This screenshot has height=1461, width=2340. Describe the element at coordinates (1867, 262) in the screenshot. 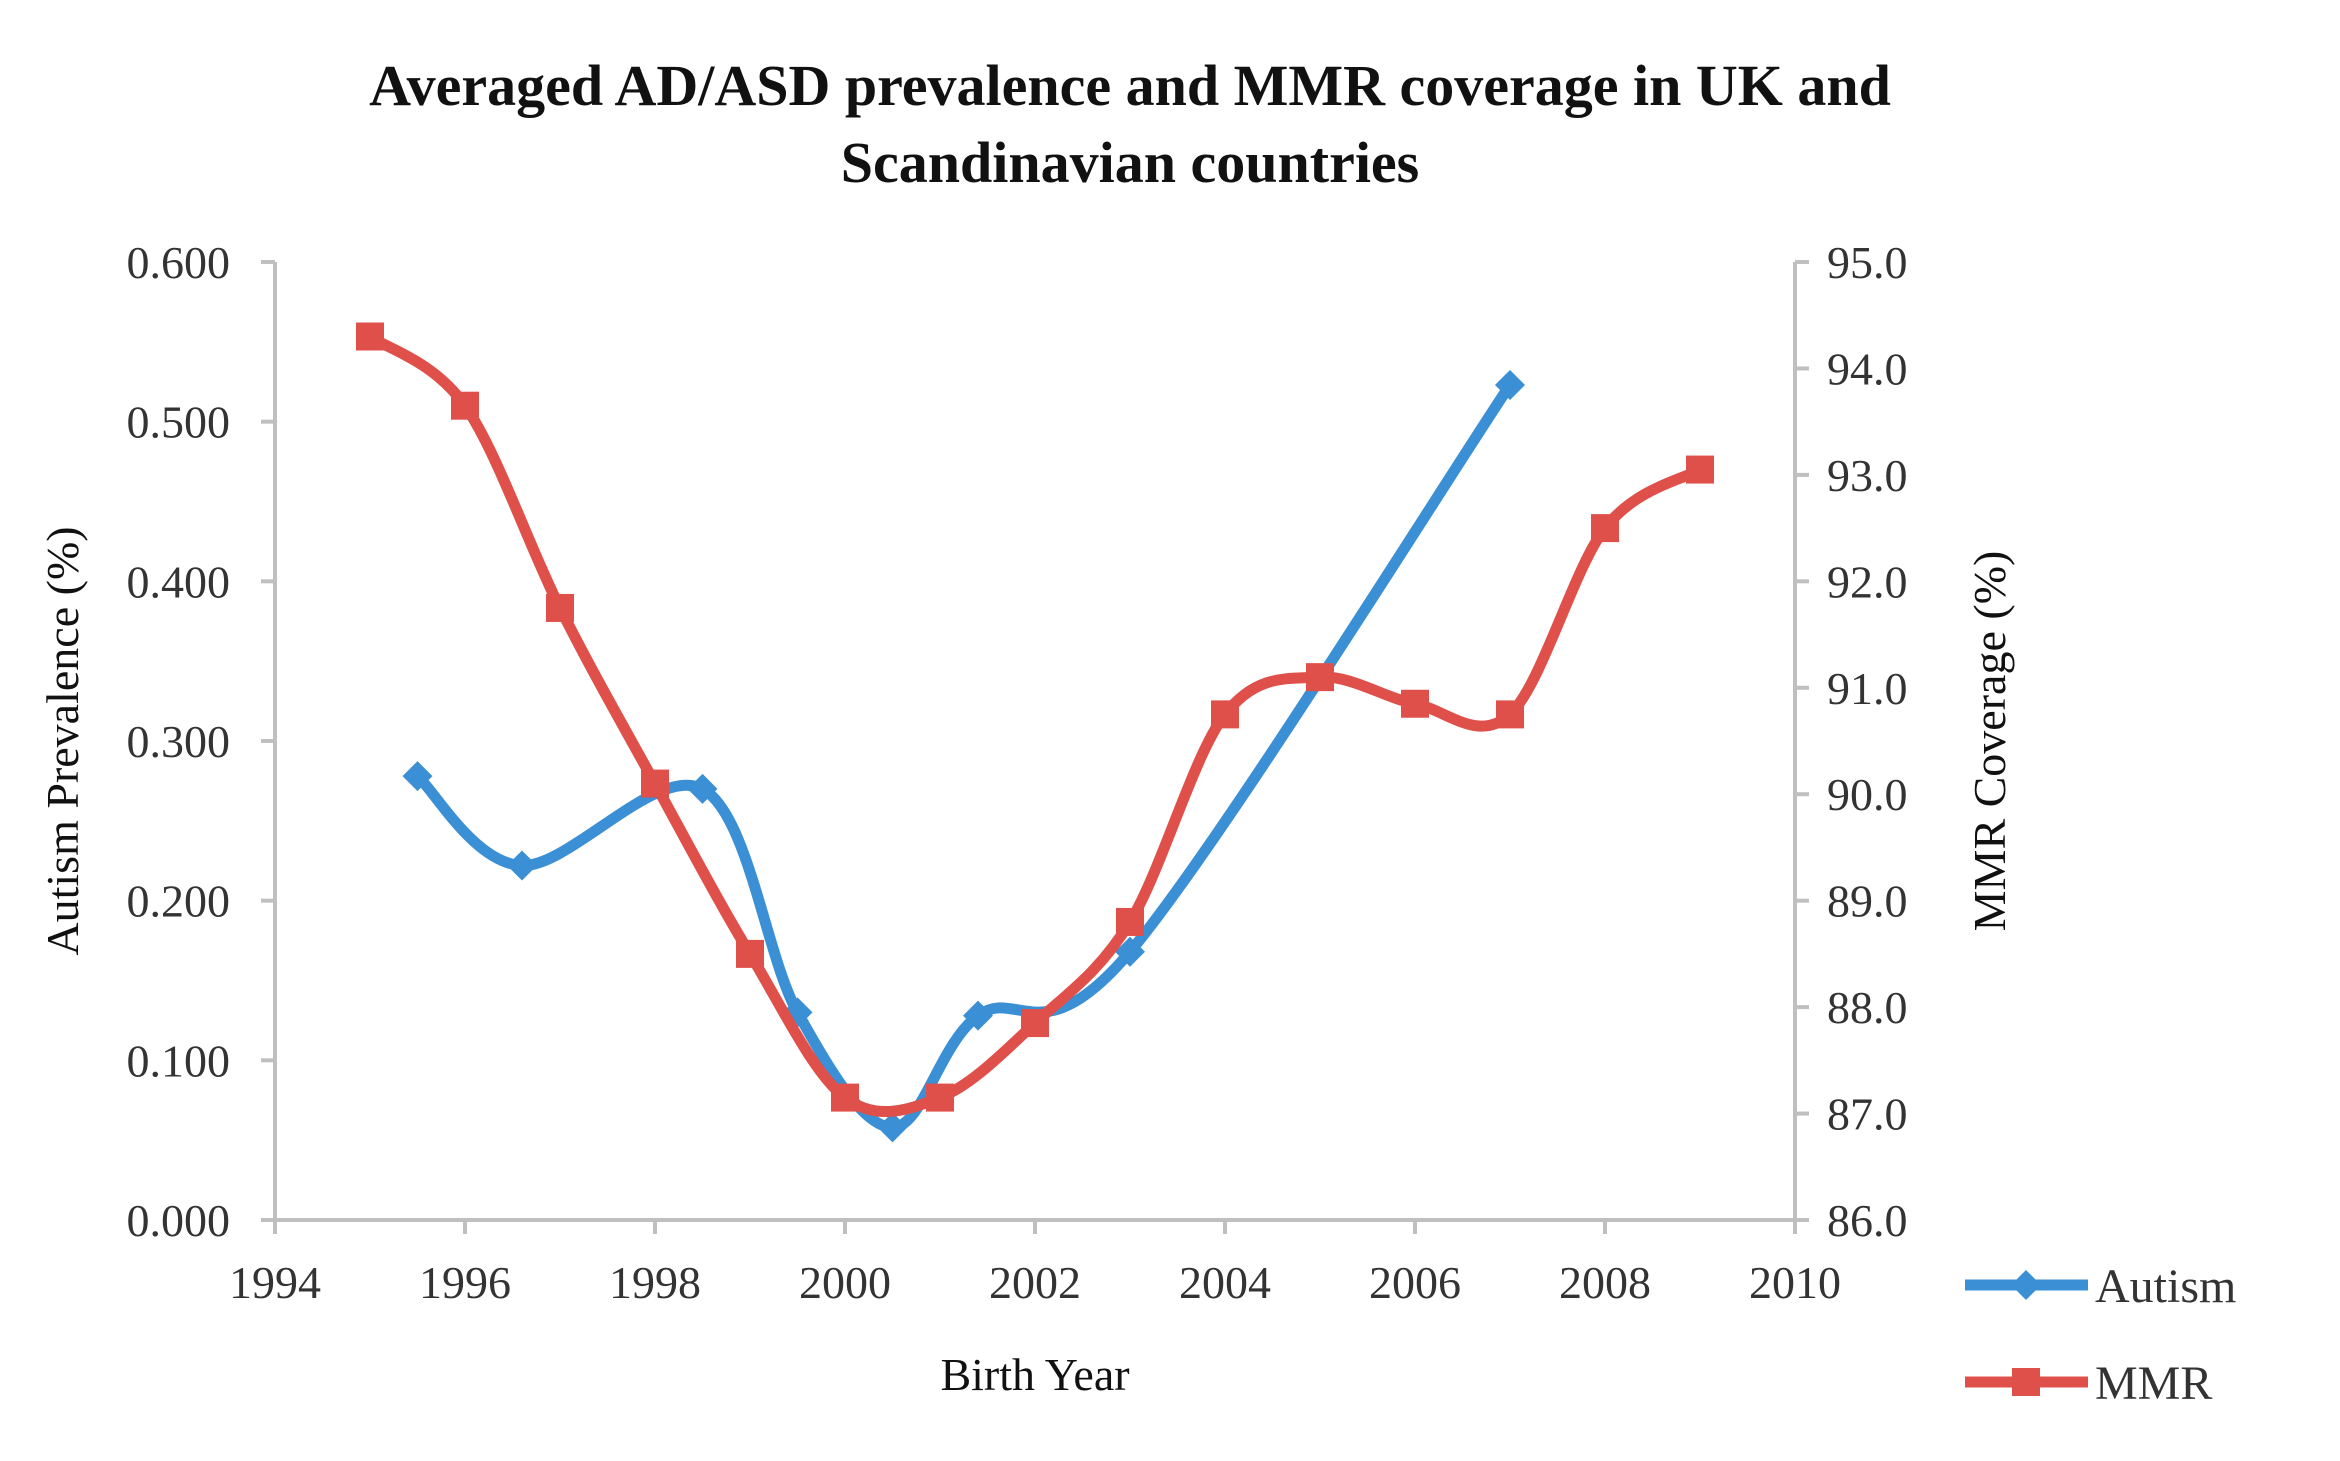

I see `y-right-tick-label: 95.0` at that location.